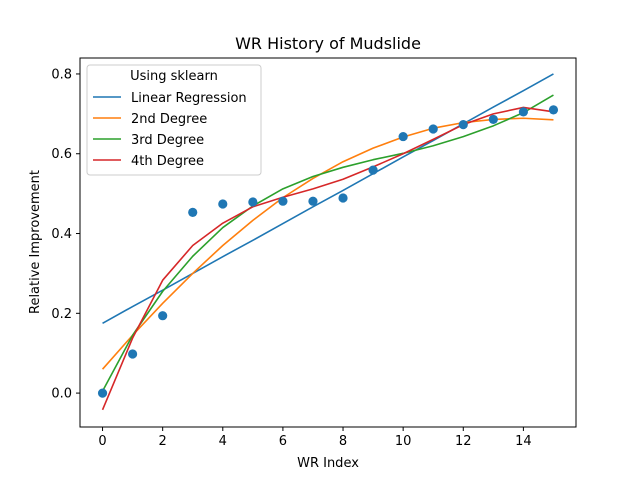 The image size is (640, 480). What do you see at coordinates (61, 234) in the screenshot?
I see `y-tick-label: 0.4` at bounding box center [61, 234].